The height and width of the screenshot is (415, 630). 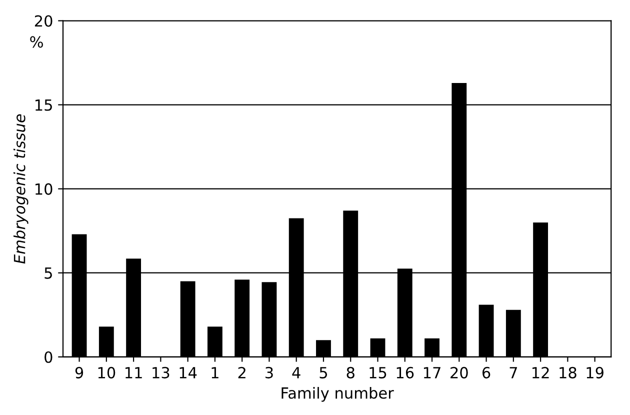 I want to click on x-axis-title: Family number, so click(x=338, y=394).